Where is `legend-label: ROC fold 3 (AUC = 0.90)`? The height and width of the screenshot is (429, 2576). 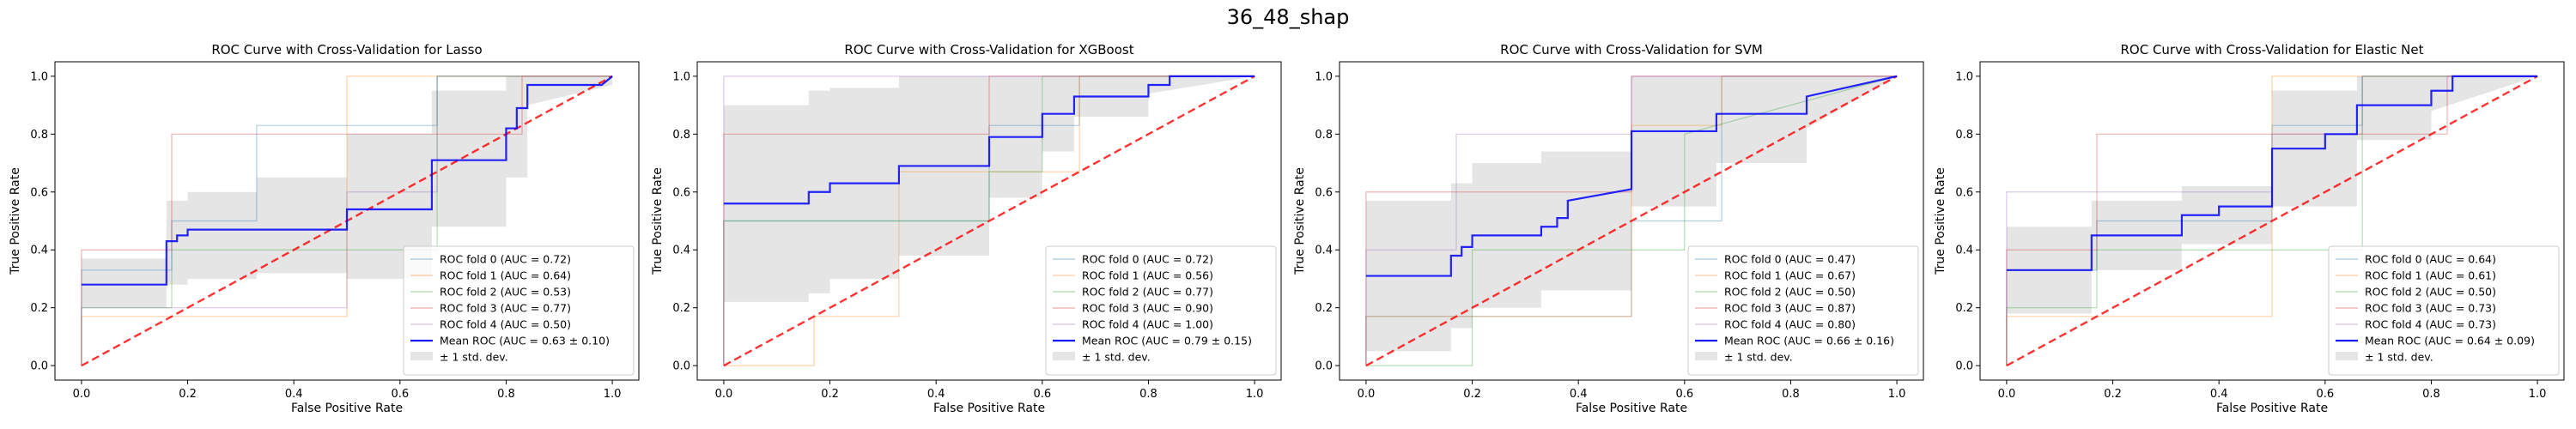
legend-label: ROC fold 3 (AUC = 0.90) is located at coordinates (1147, 308).